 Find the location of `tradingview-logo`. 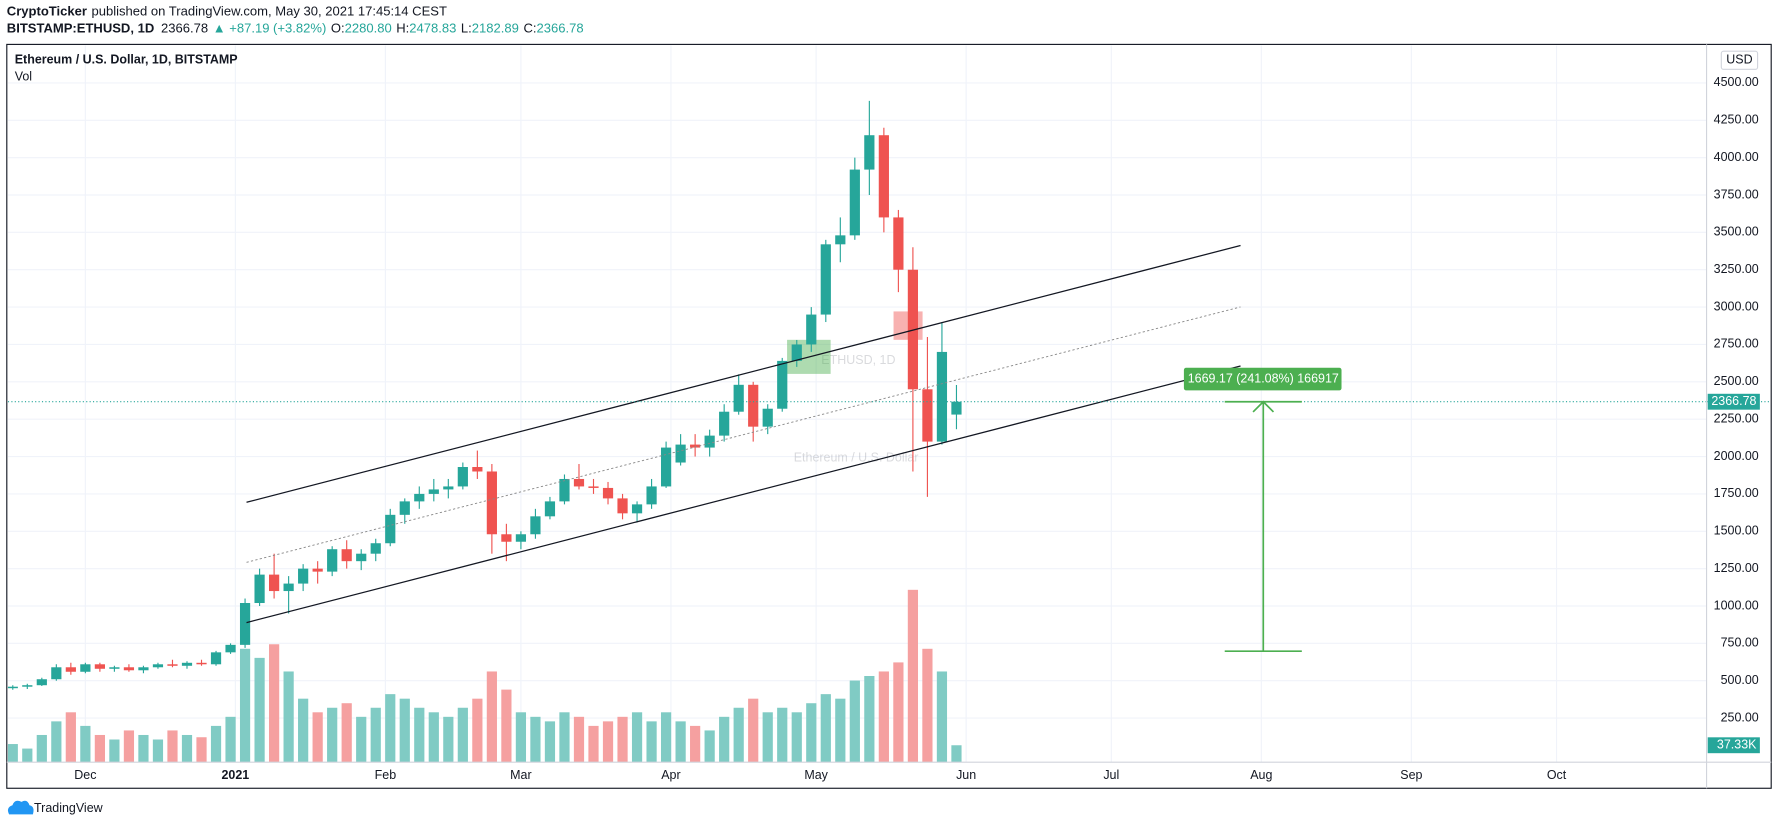

tradingview-logo is located at coordinates (20, 807).